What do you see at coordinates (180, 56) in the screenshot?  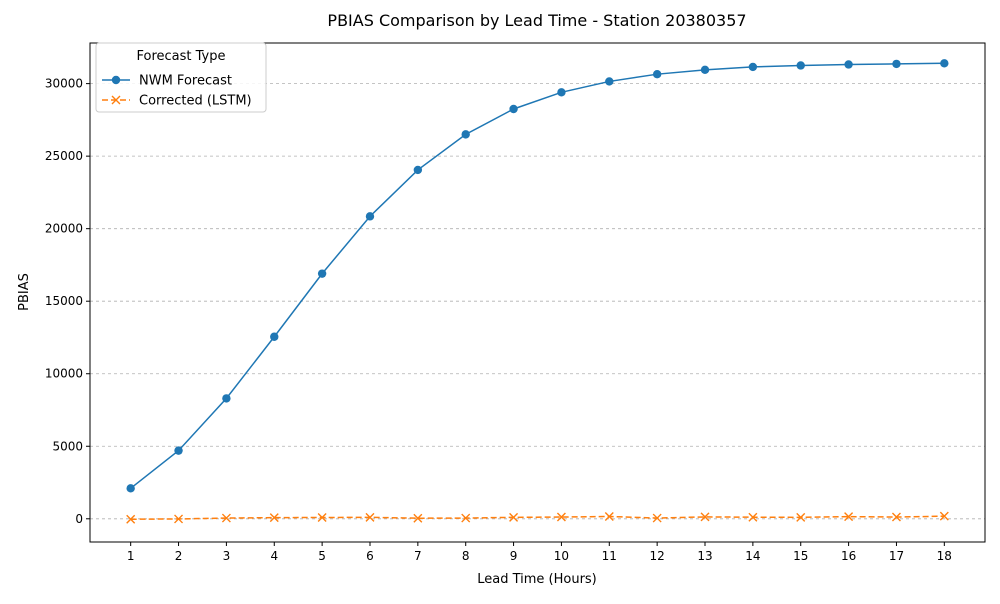 I see `legend-title: Forecast Type` at bounding box center [180, 56].